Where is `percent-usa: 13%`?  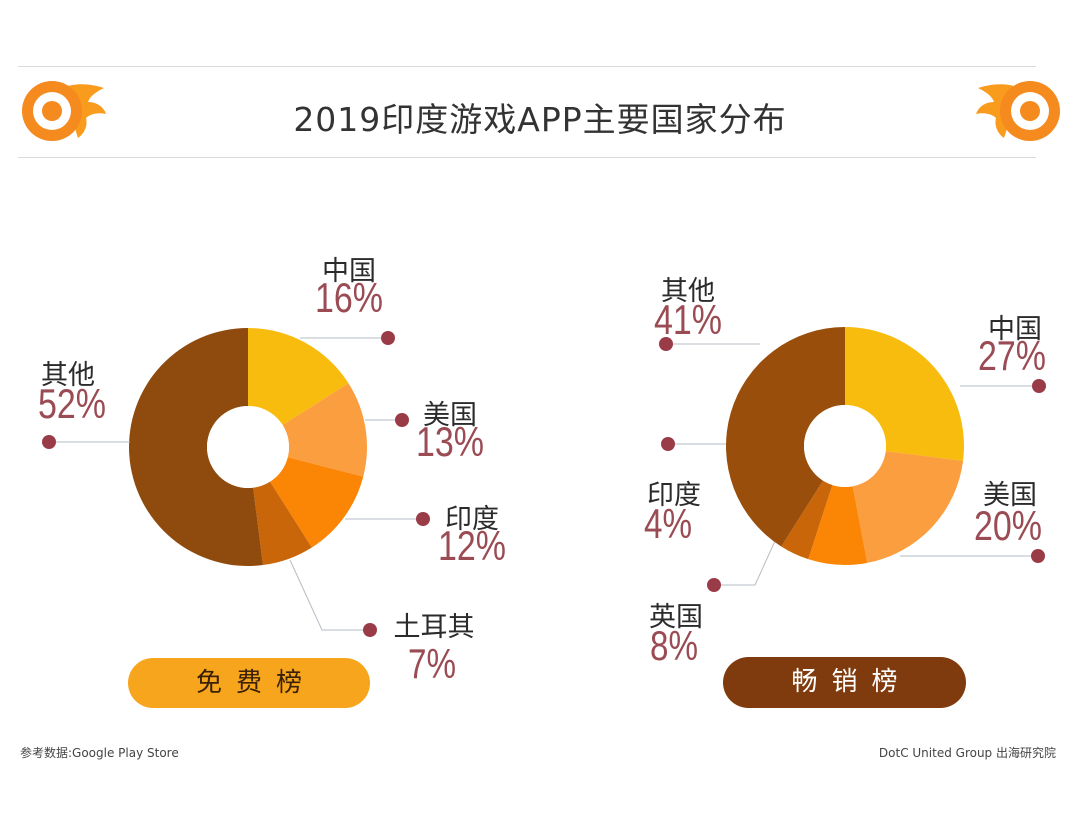
percent-usa: 13% is located at coordinates (450, 441).